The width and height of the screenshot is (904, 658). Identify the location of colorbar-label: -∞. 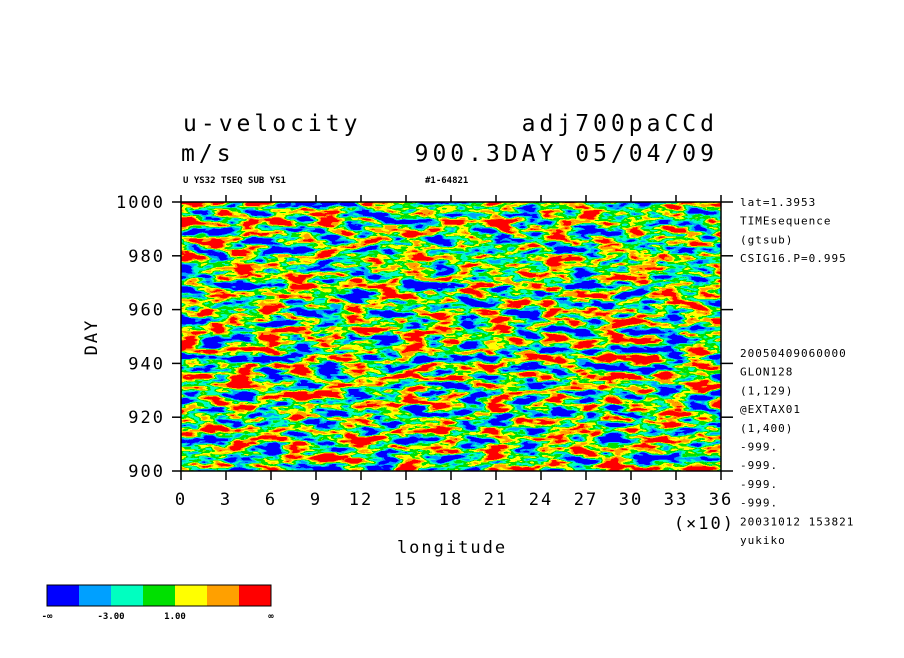
(47, 617).